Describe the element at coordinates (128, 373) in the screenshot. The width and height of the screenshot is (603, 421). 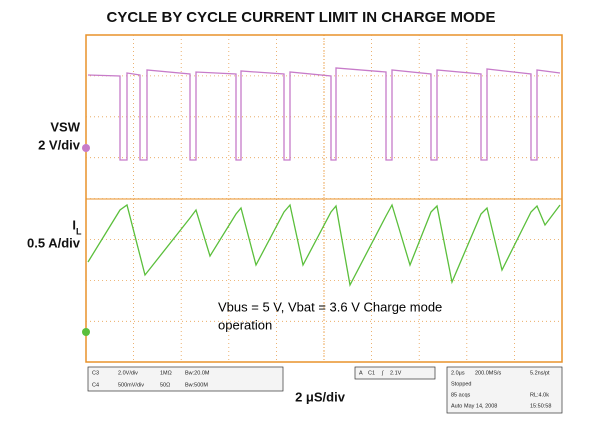
I see `status-text: 2.0V/div` at that location.